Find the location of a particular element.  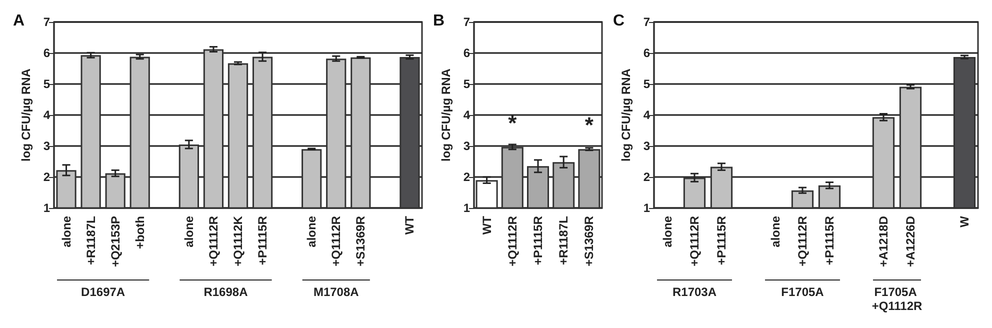

text: M1708A is located at coordinates (336, 292).